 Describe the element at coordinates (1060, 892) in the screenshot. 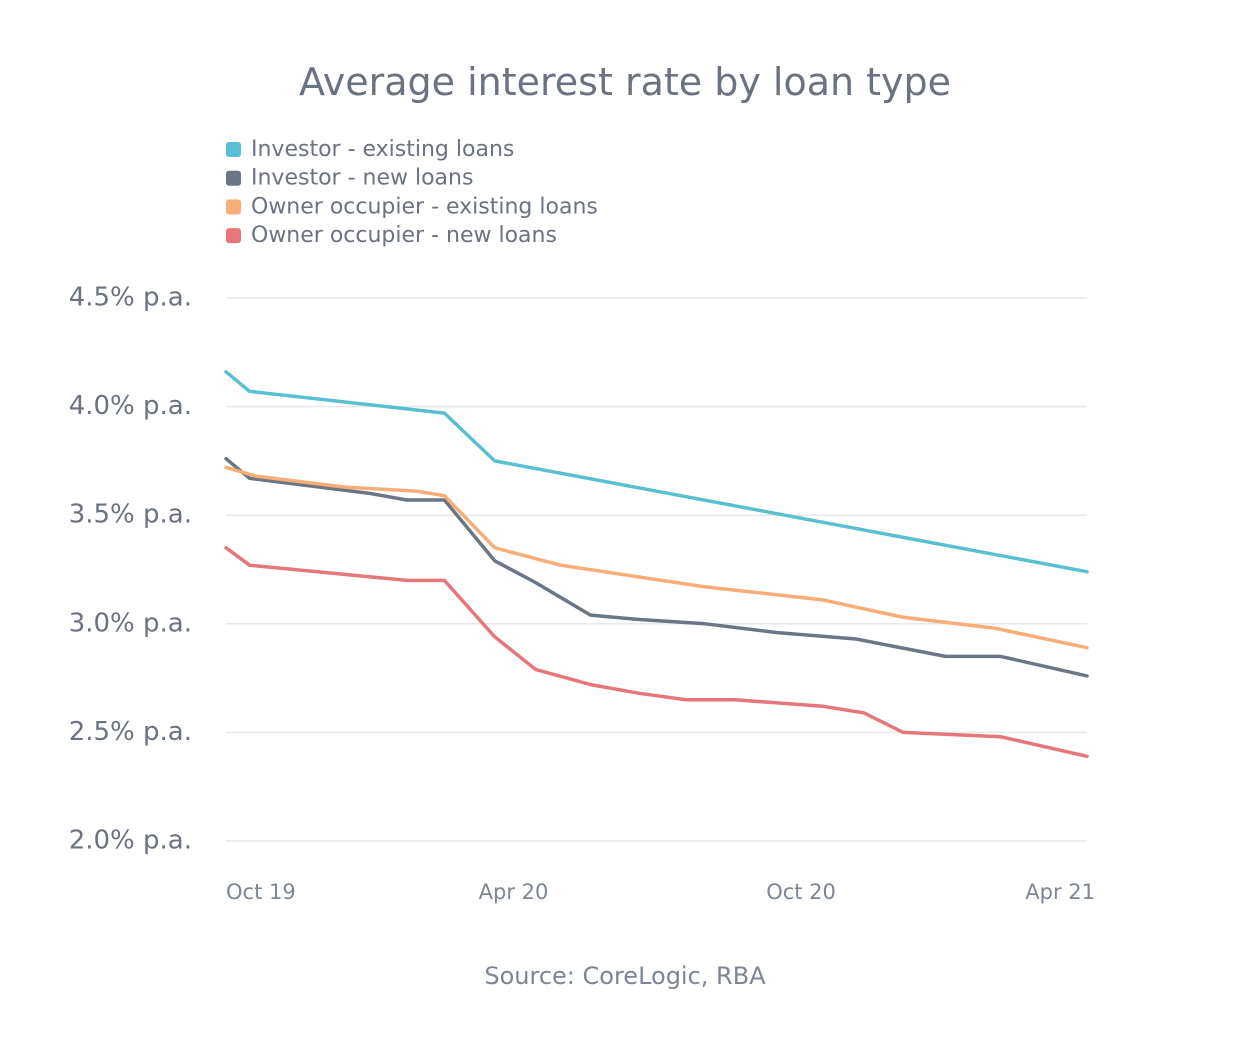

I see `x-tick-label: Apr 21` at that location.